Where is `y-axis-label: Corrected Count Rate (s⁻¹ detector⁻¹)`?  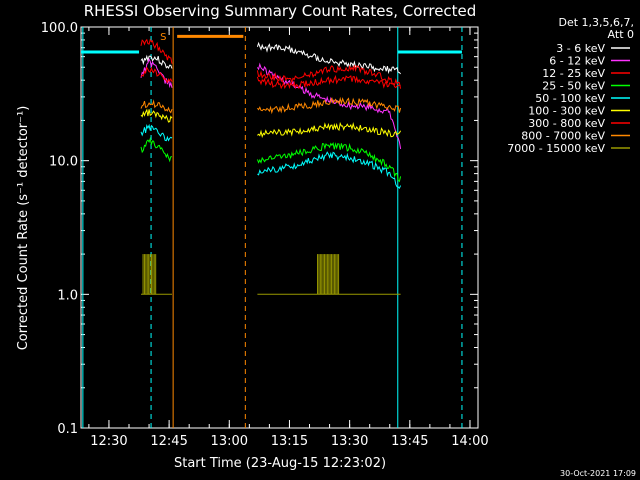
y-axis-label: Corrected Count Rate (s⁻¹ detector⁻¹) is located at coordinates (23, 228).